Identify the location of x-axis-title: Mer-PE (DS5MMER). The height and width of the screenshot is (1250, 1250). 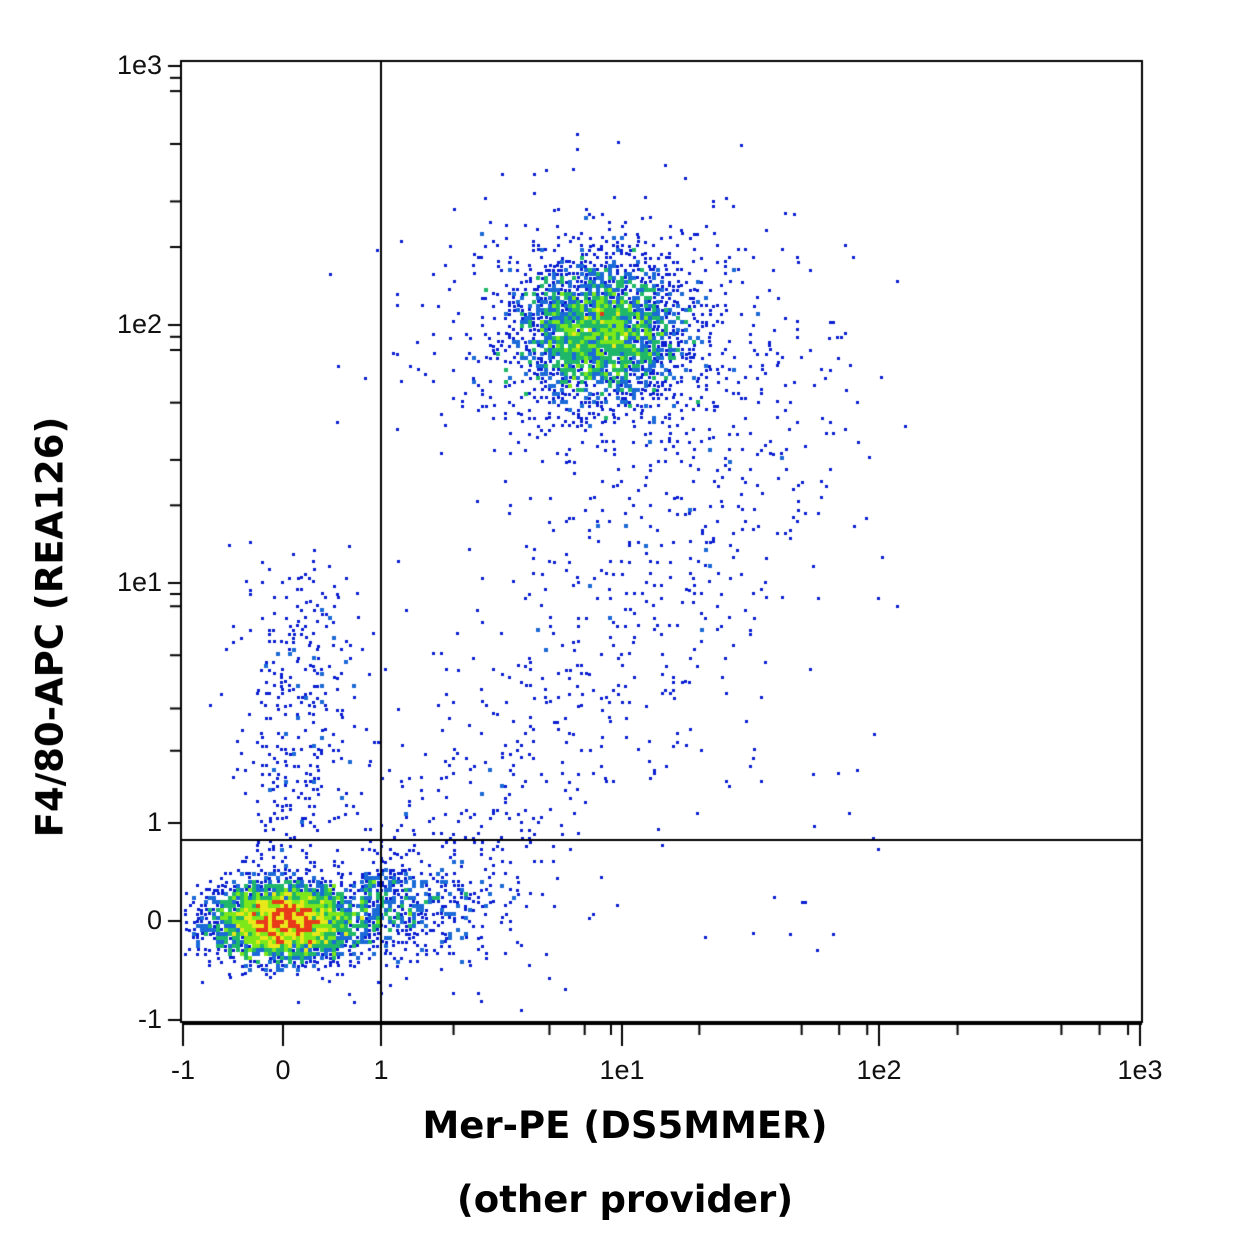
(625, 1125).